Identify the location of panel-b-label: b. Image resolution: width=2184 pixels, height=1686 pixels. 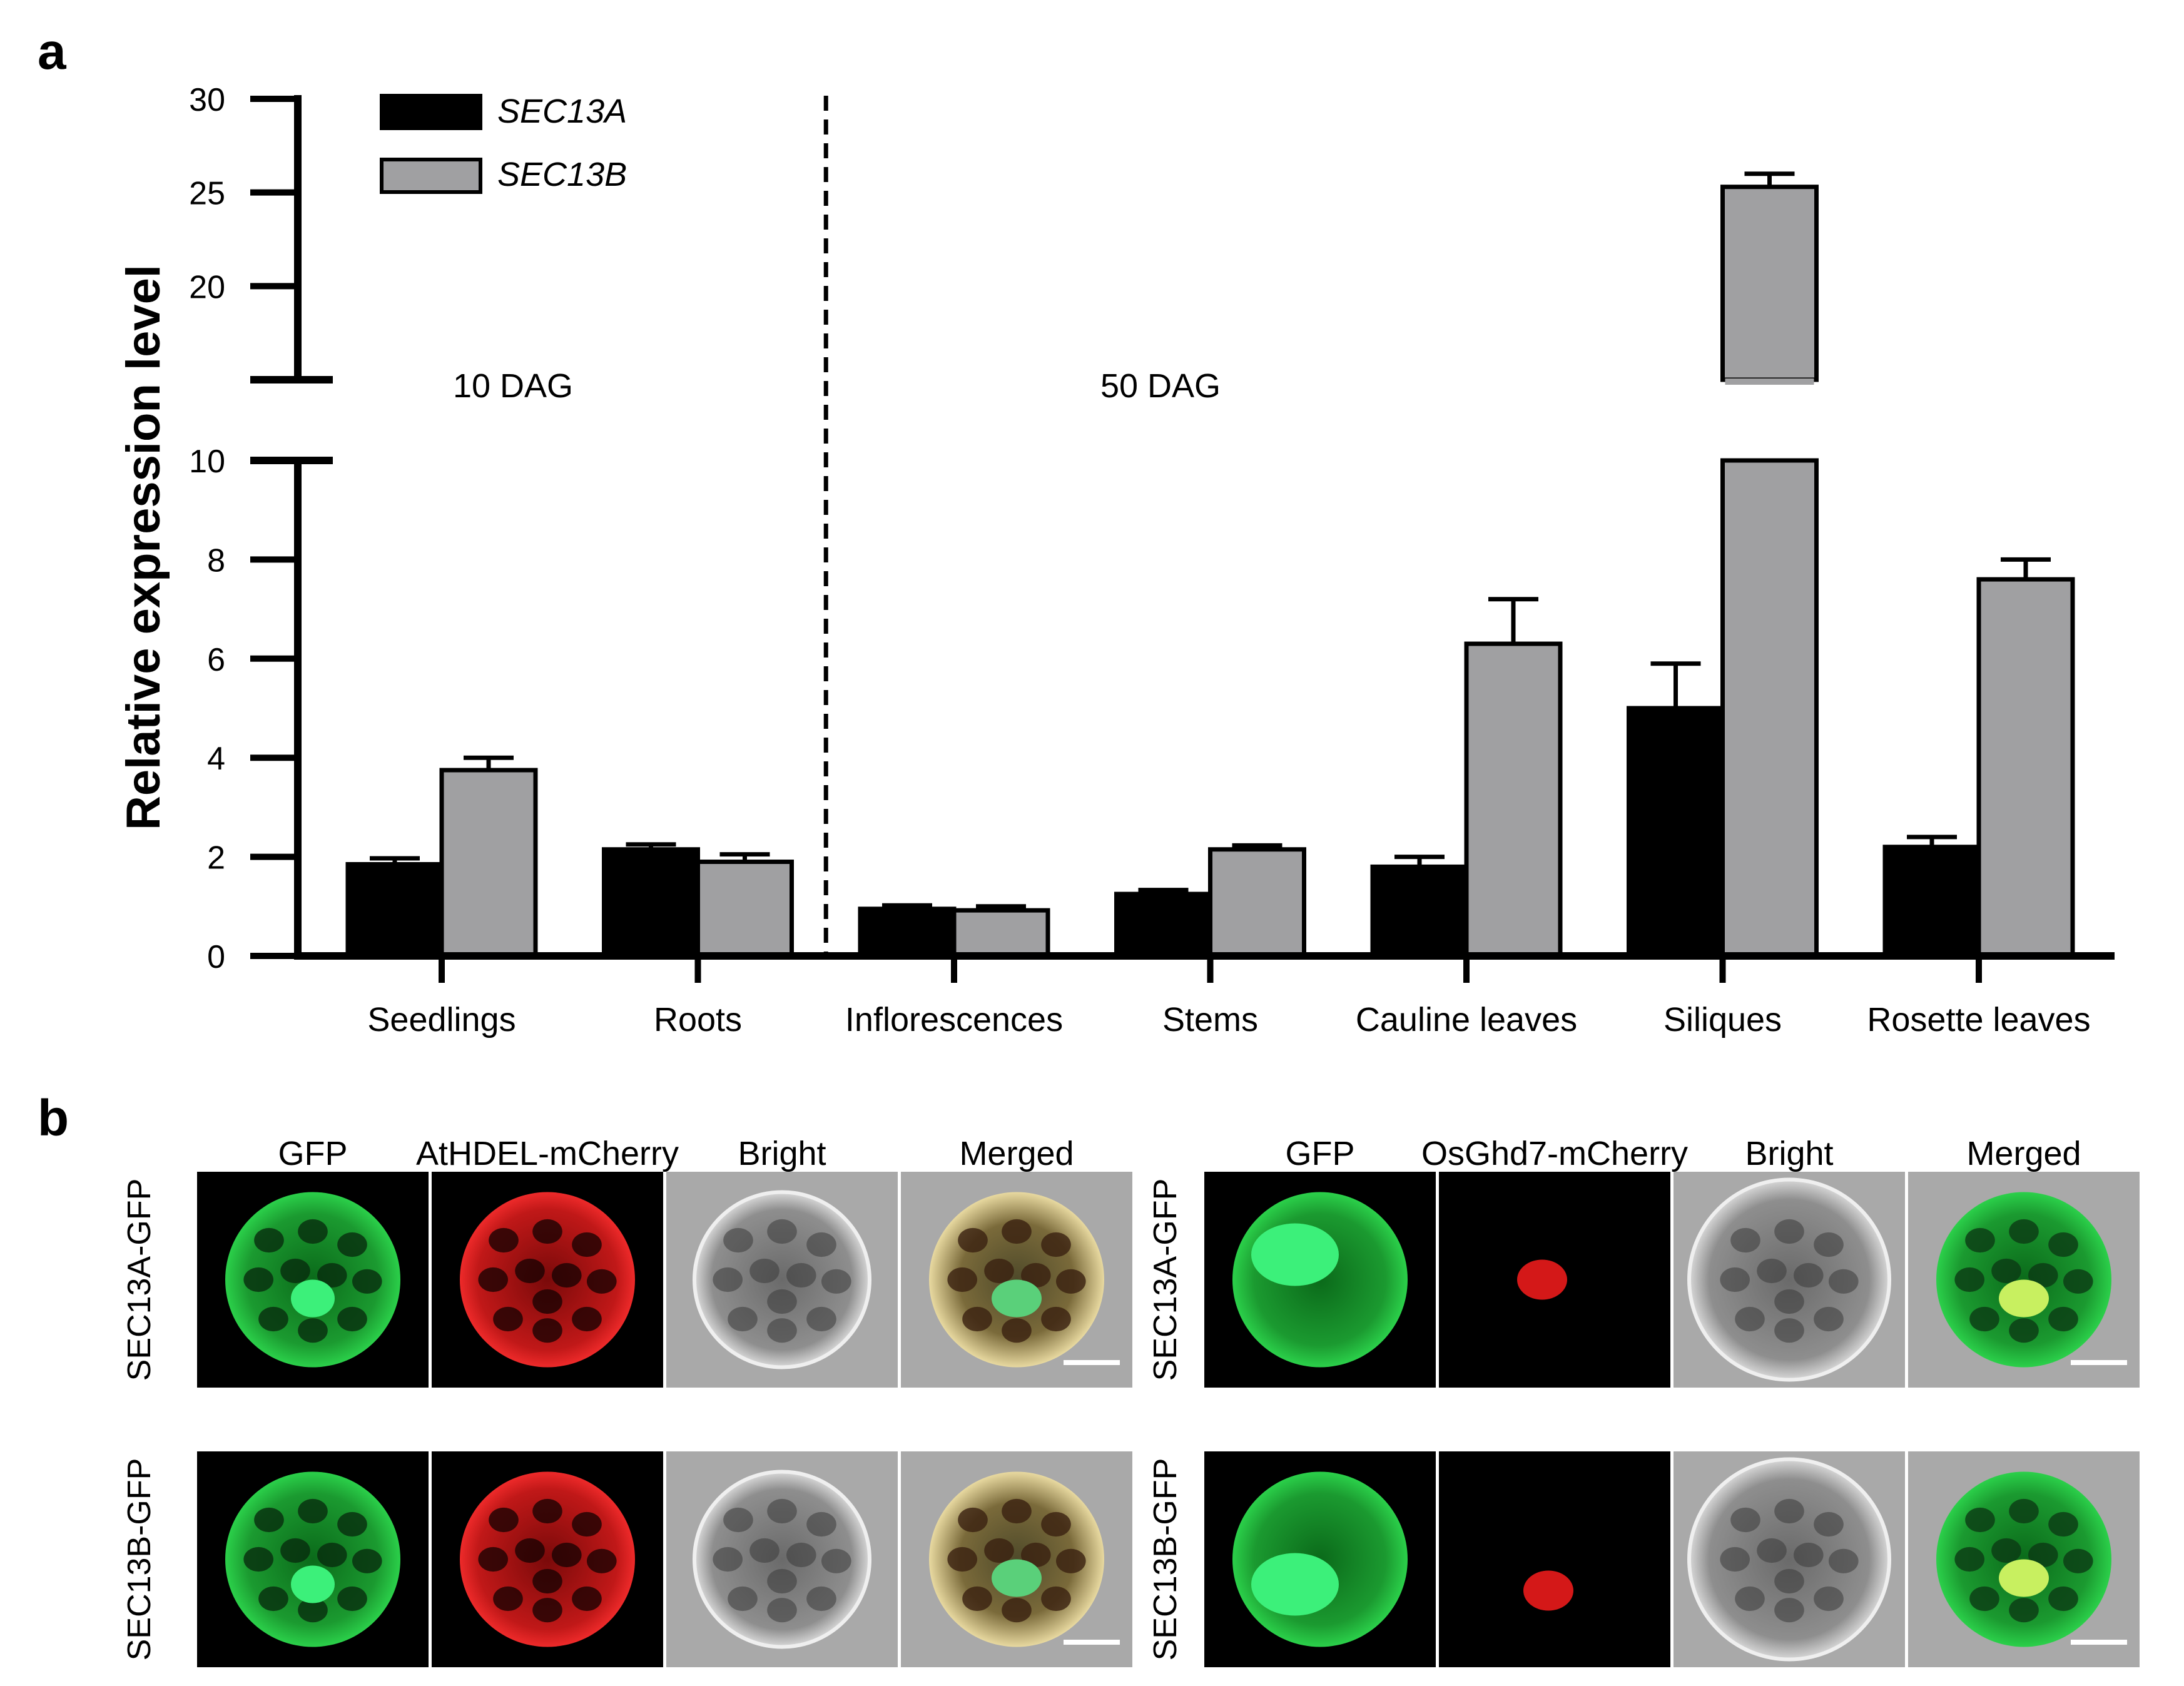
(53, 1118).